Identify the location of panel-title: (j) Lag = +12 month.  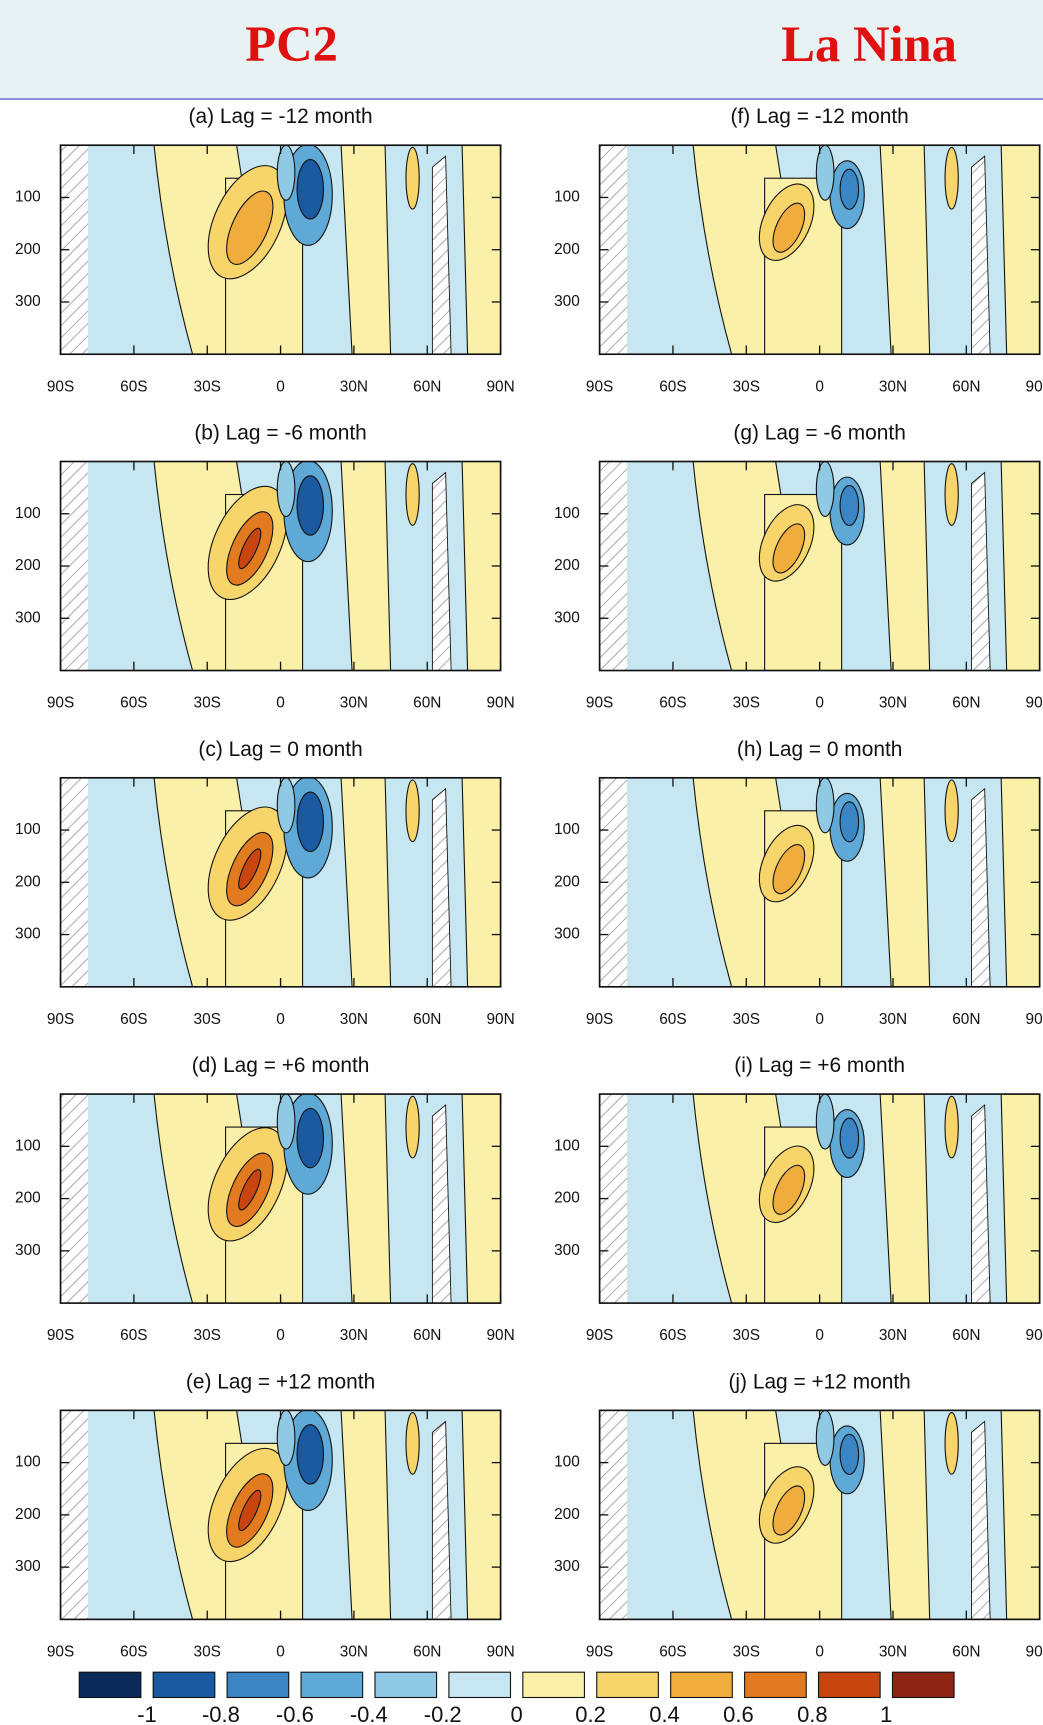
(819, 1381).